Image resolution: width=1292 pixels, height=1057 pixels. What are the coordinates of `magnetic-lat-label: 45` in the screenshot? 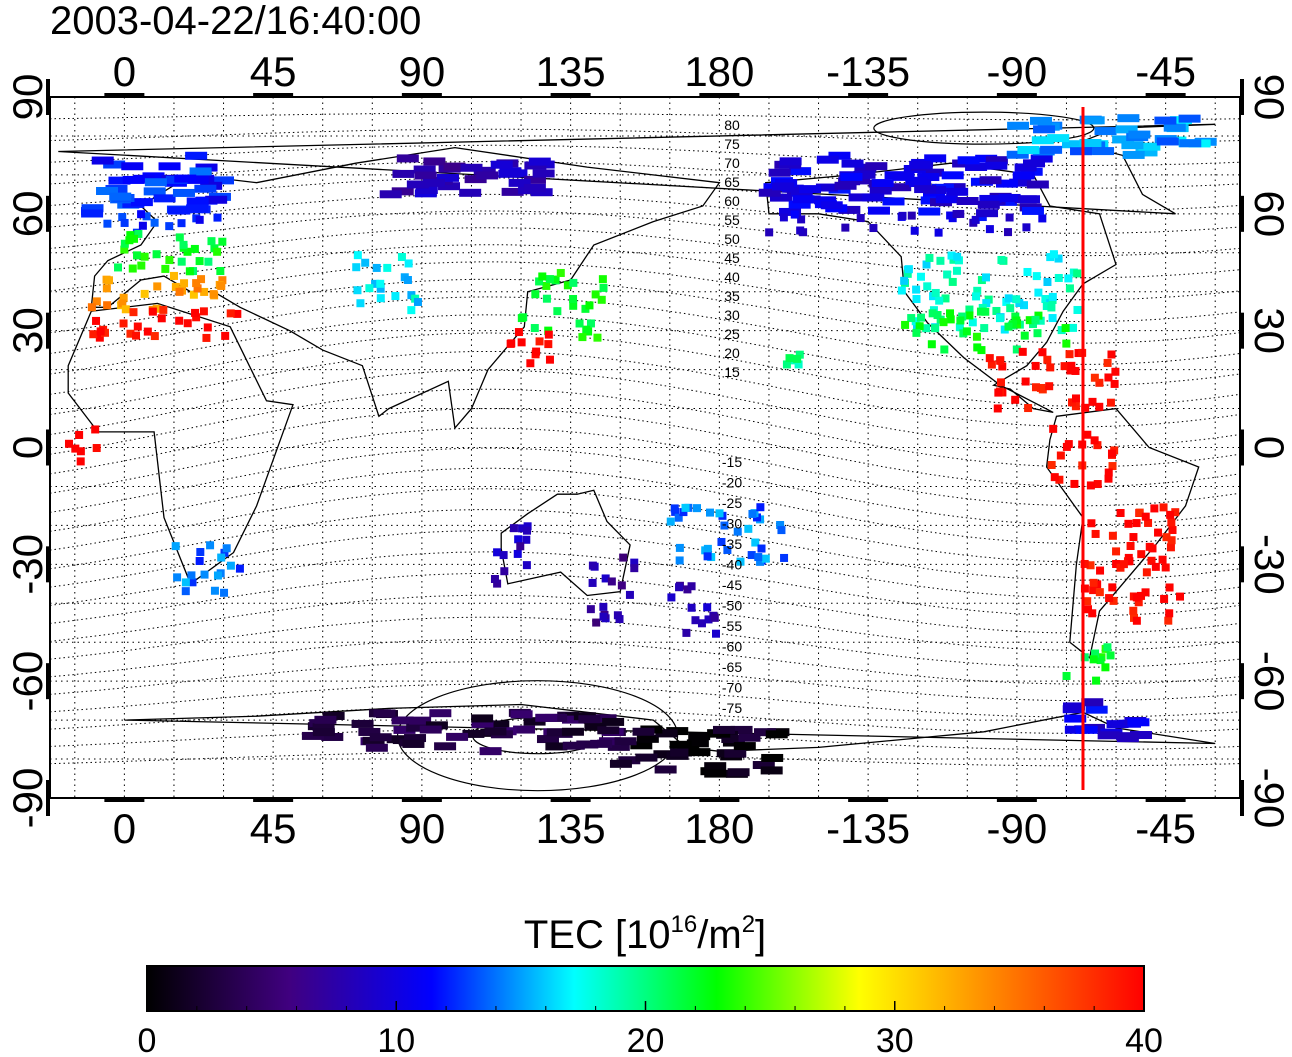 It's located at (732, 258).